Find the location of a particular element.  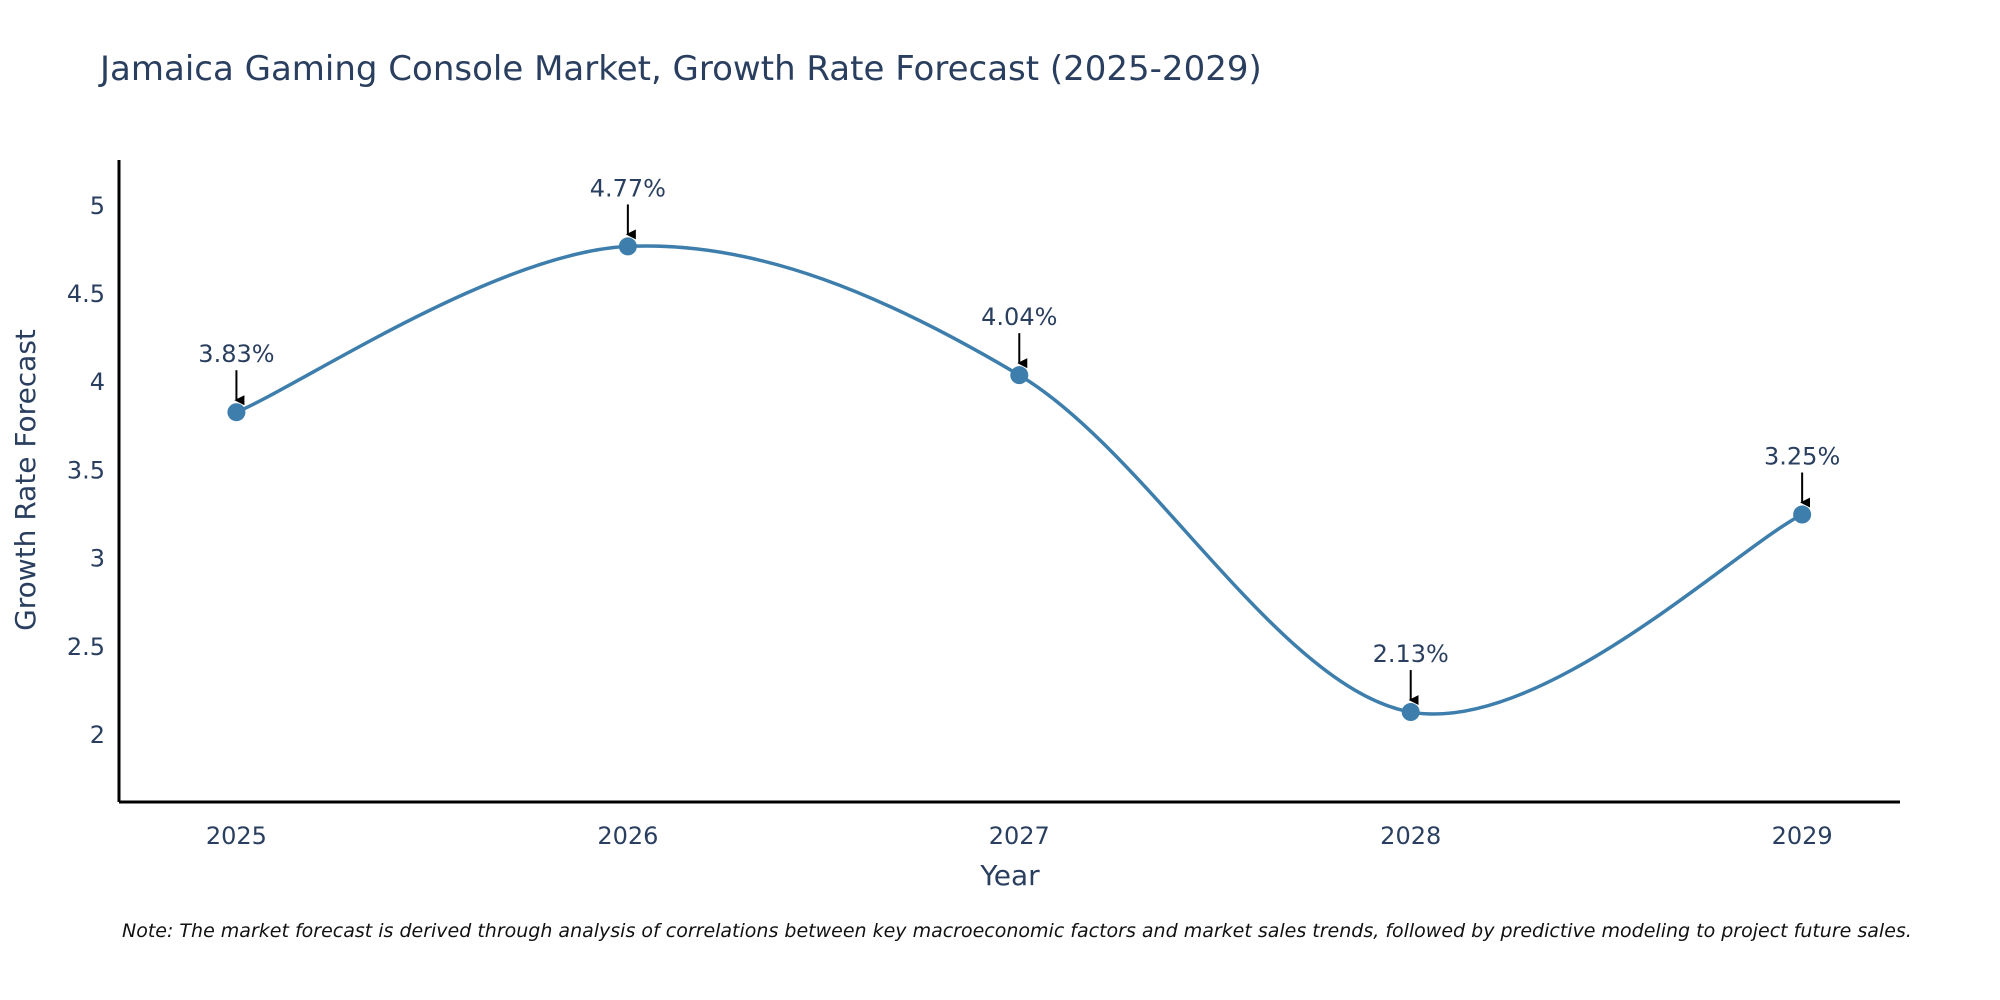

y-tick-label: 3 is located at coordinates (97, 559).